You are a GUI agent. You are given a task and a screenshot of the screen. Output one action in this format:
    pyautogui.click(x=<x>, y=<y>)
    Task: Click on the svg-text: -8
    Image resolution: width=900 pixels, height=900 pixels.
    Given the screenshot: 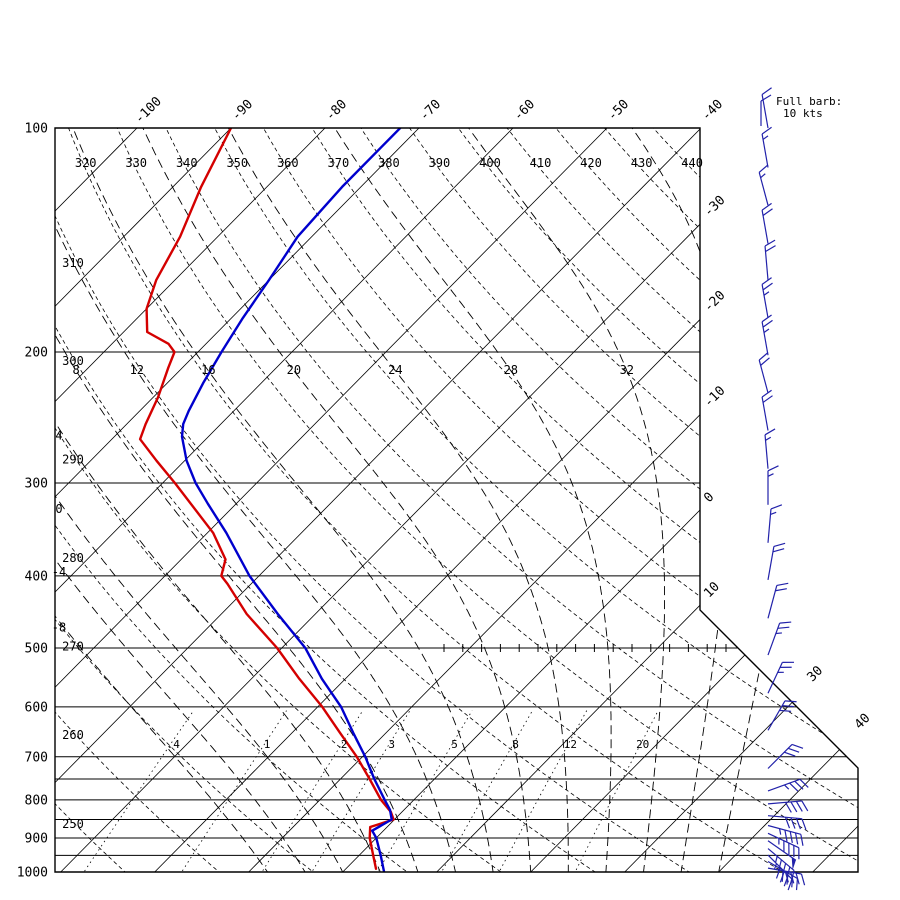 What is the action you would take?
    pyautogui.click(x=59, y=627)
    